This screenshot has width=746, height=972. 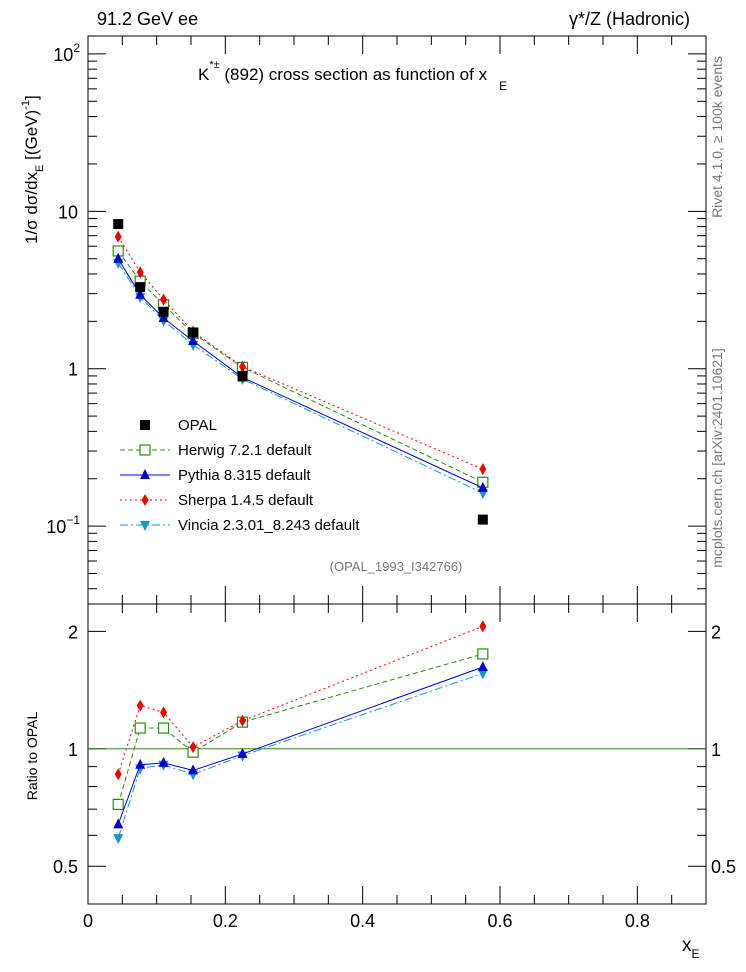 What do you see at coordinates (696, 954) in the screenshot?
I see `x-label-sub: E` at bounding box center [696, 954].